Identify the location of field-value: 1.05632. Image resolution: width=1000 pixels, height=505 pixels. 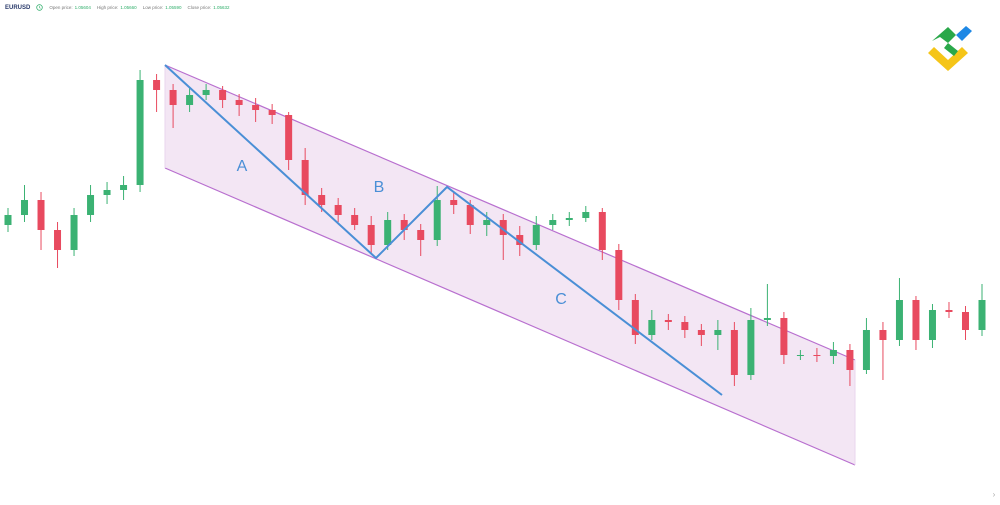
(221, 7).